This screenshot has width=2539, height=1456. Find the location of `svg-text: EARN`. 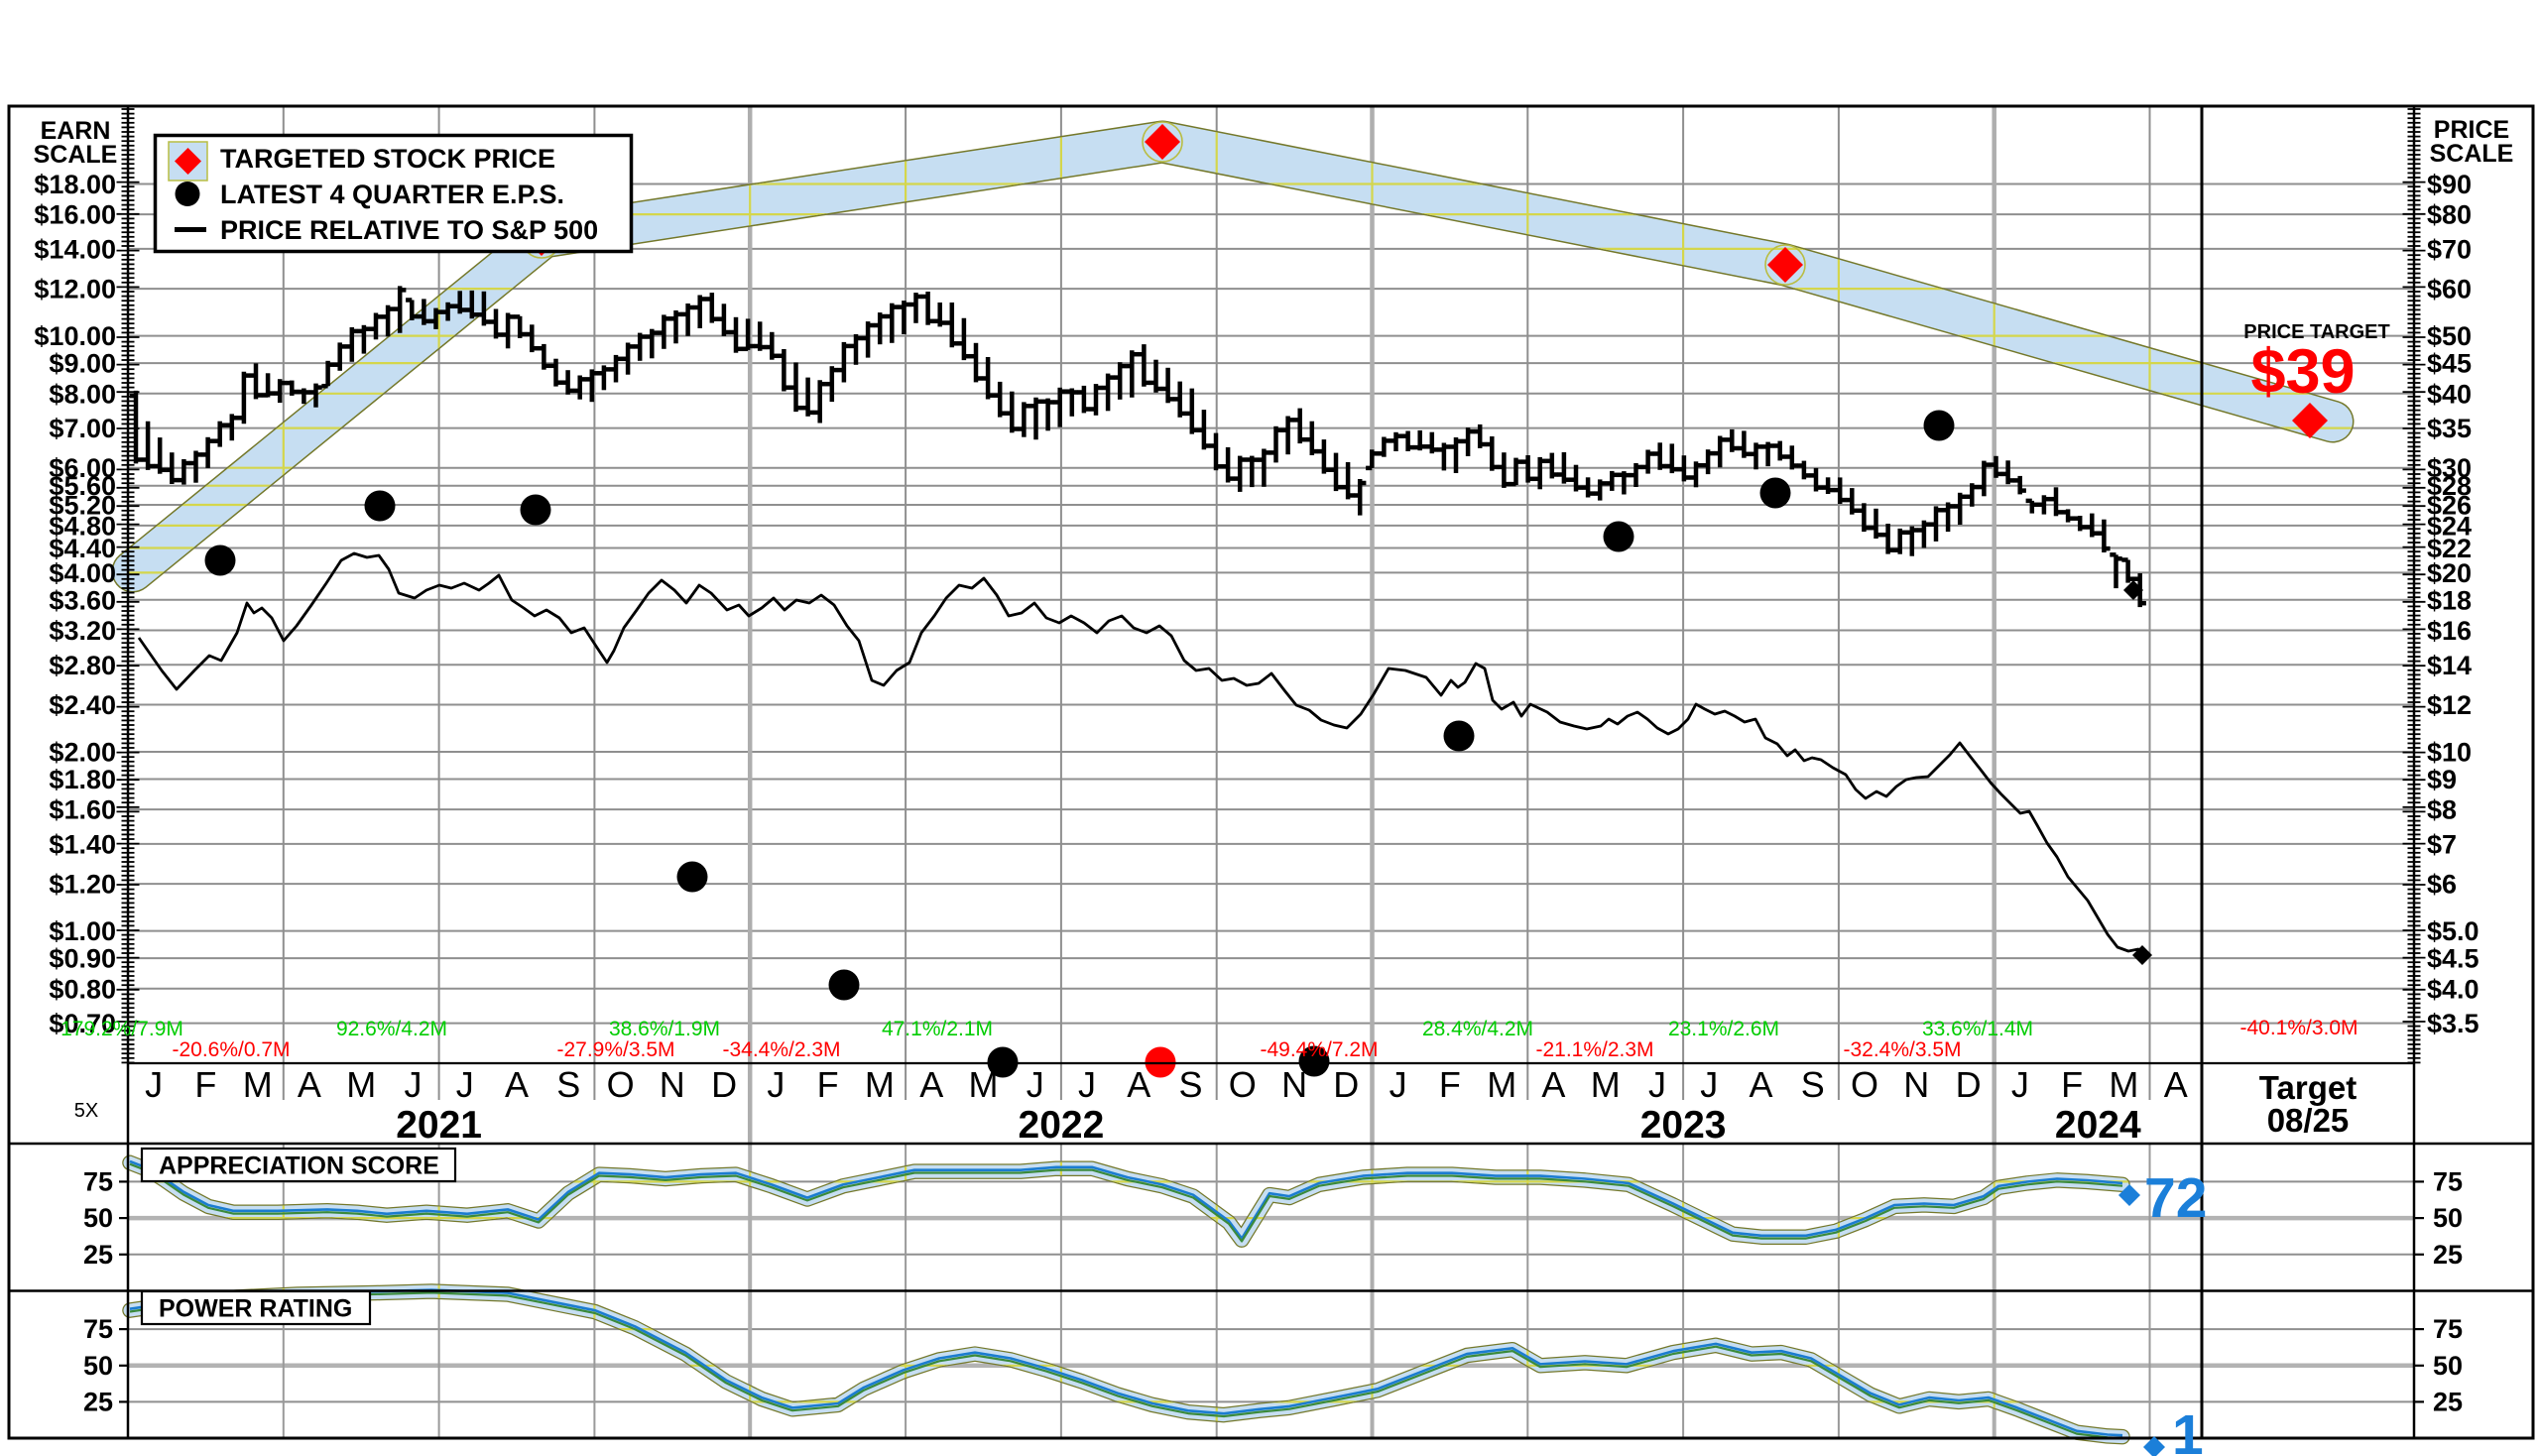

svg-text: EARN is located at coordinates (76, 131).